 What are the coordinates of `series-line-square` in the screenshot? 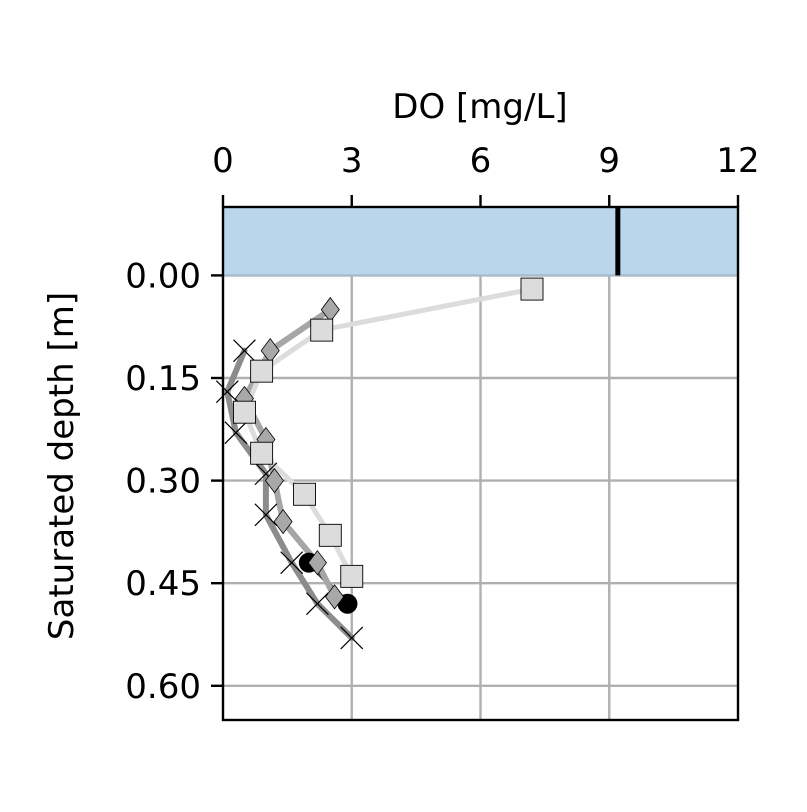 It's located at (388, 432).